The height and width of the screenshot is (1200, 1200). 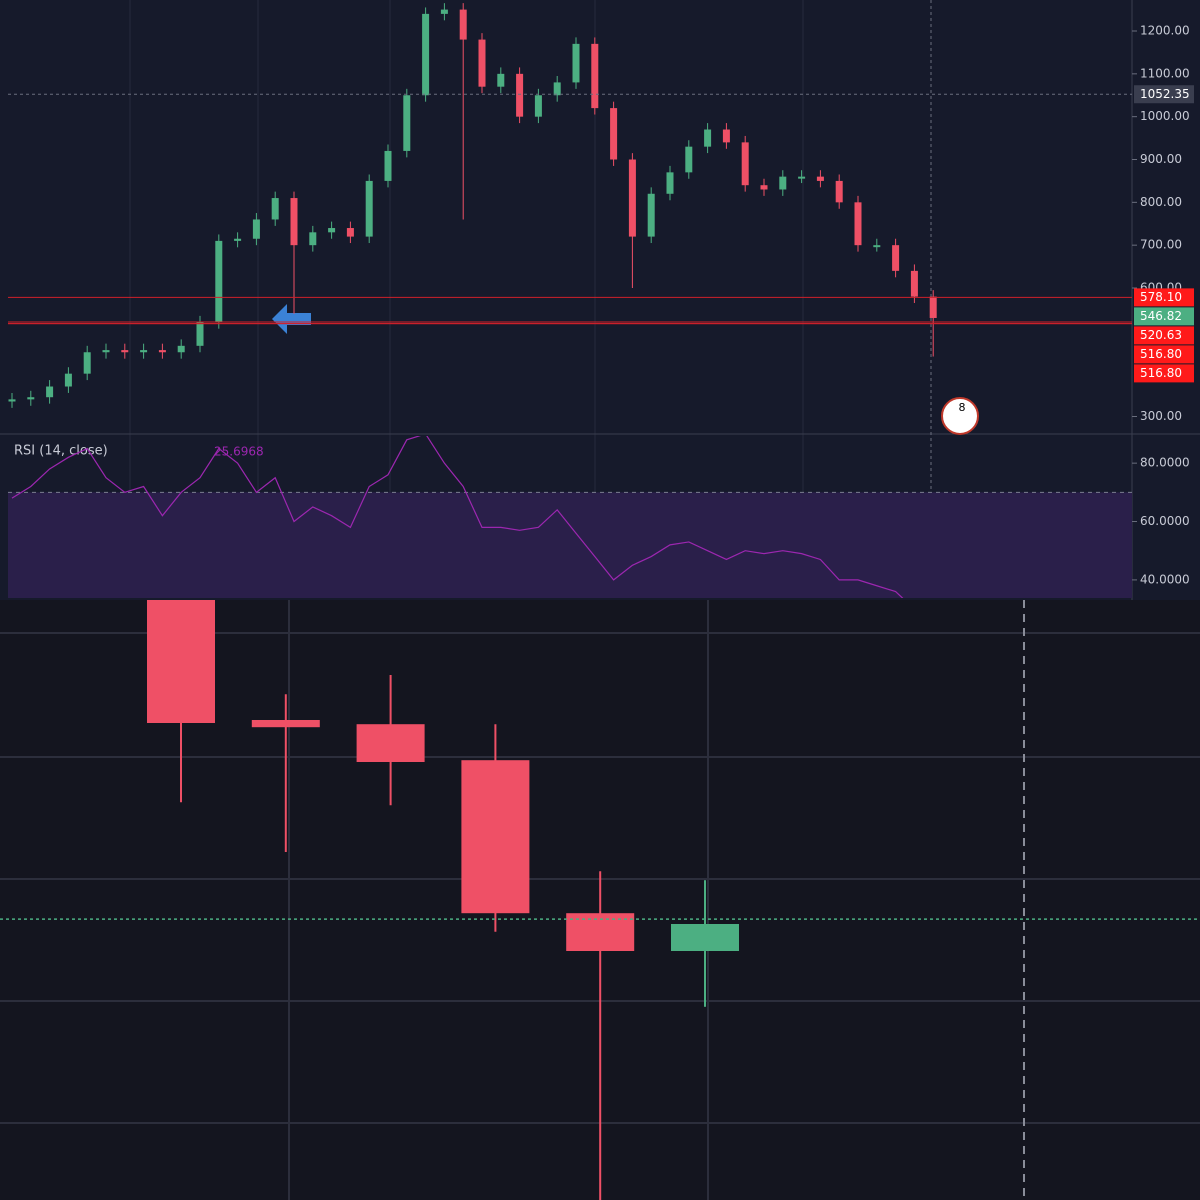 What do you see at coordinates (1165, 73) in the screenshot?
I see `y-tick-label: 1100.00` at bounding box center [1165, 73].